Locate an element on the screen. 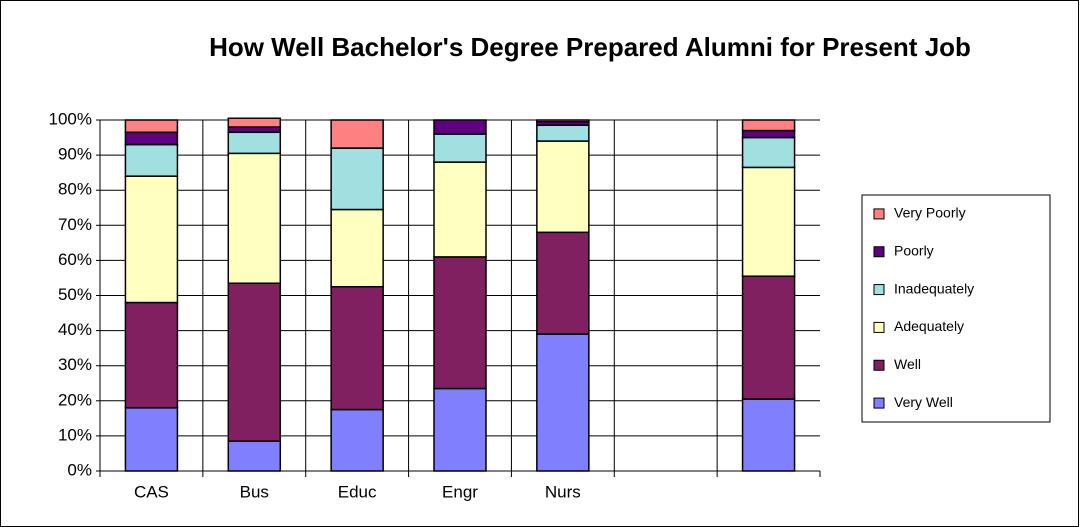  y-tick-label: 30% is located at coordinates (75, 364).